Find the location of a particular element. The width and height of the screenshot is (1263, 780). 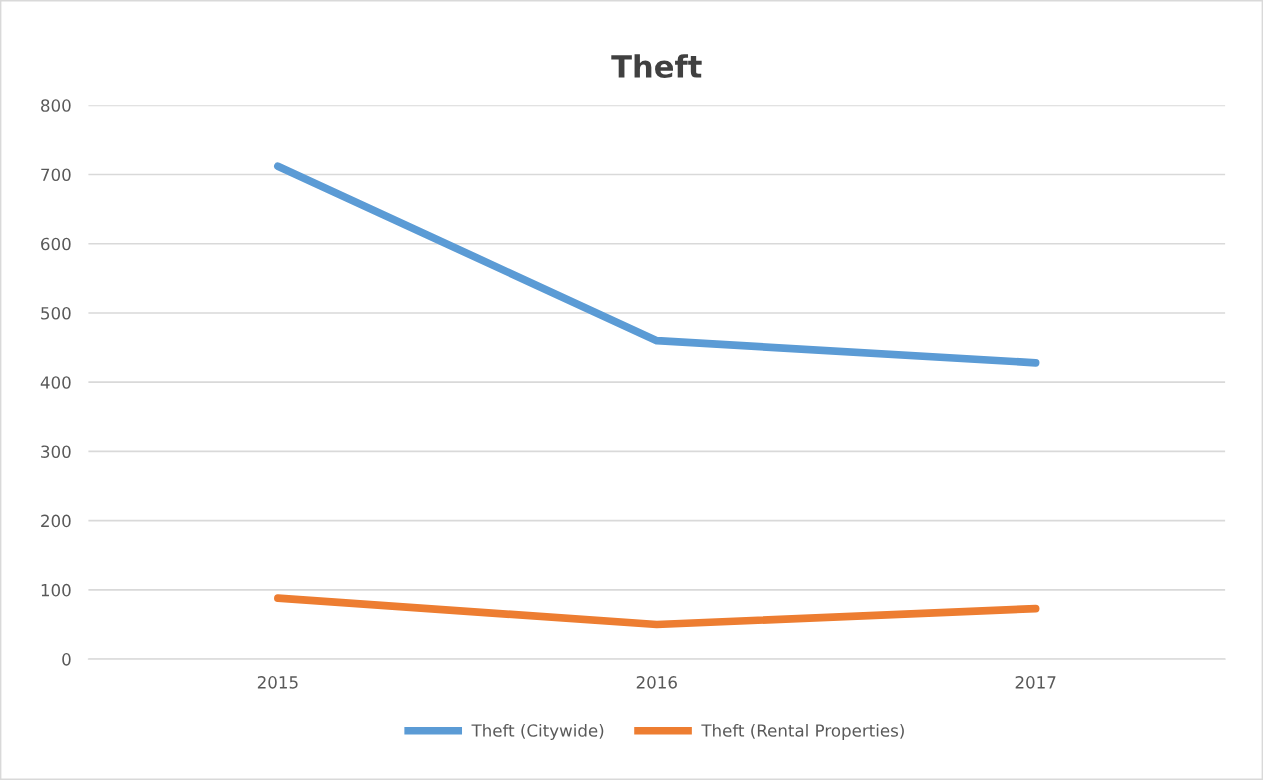

x-tick-label: 2017 is located at coordinates (1035, 682).